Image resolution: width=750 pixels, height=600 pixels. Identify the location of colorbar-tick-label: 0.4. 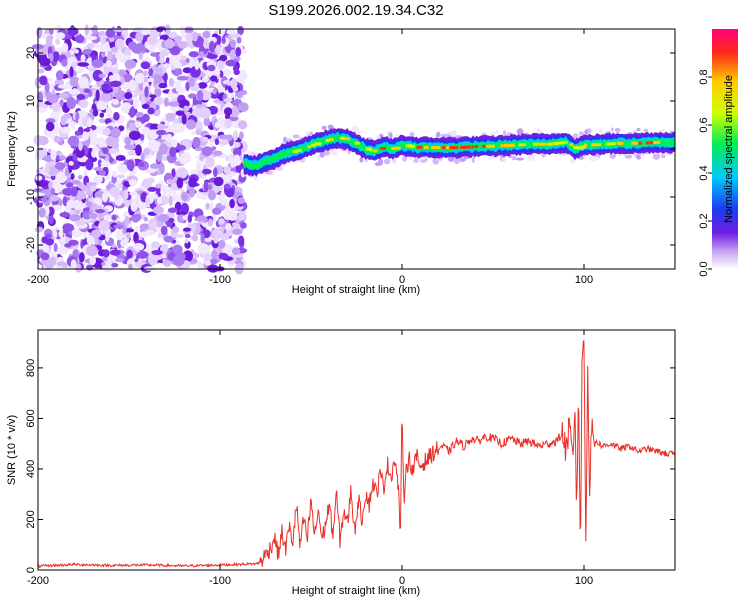
(704, 172).